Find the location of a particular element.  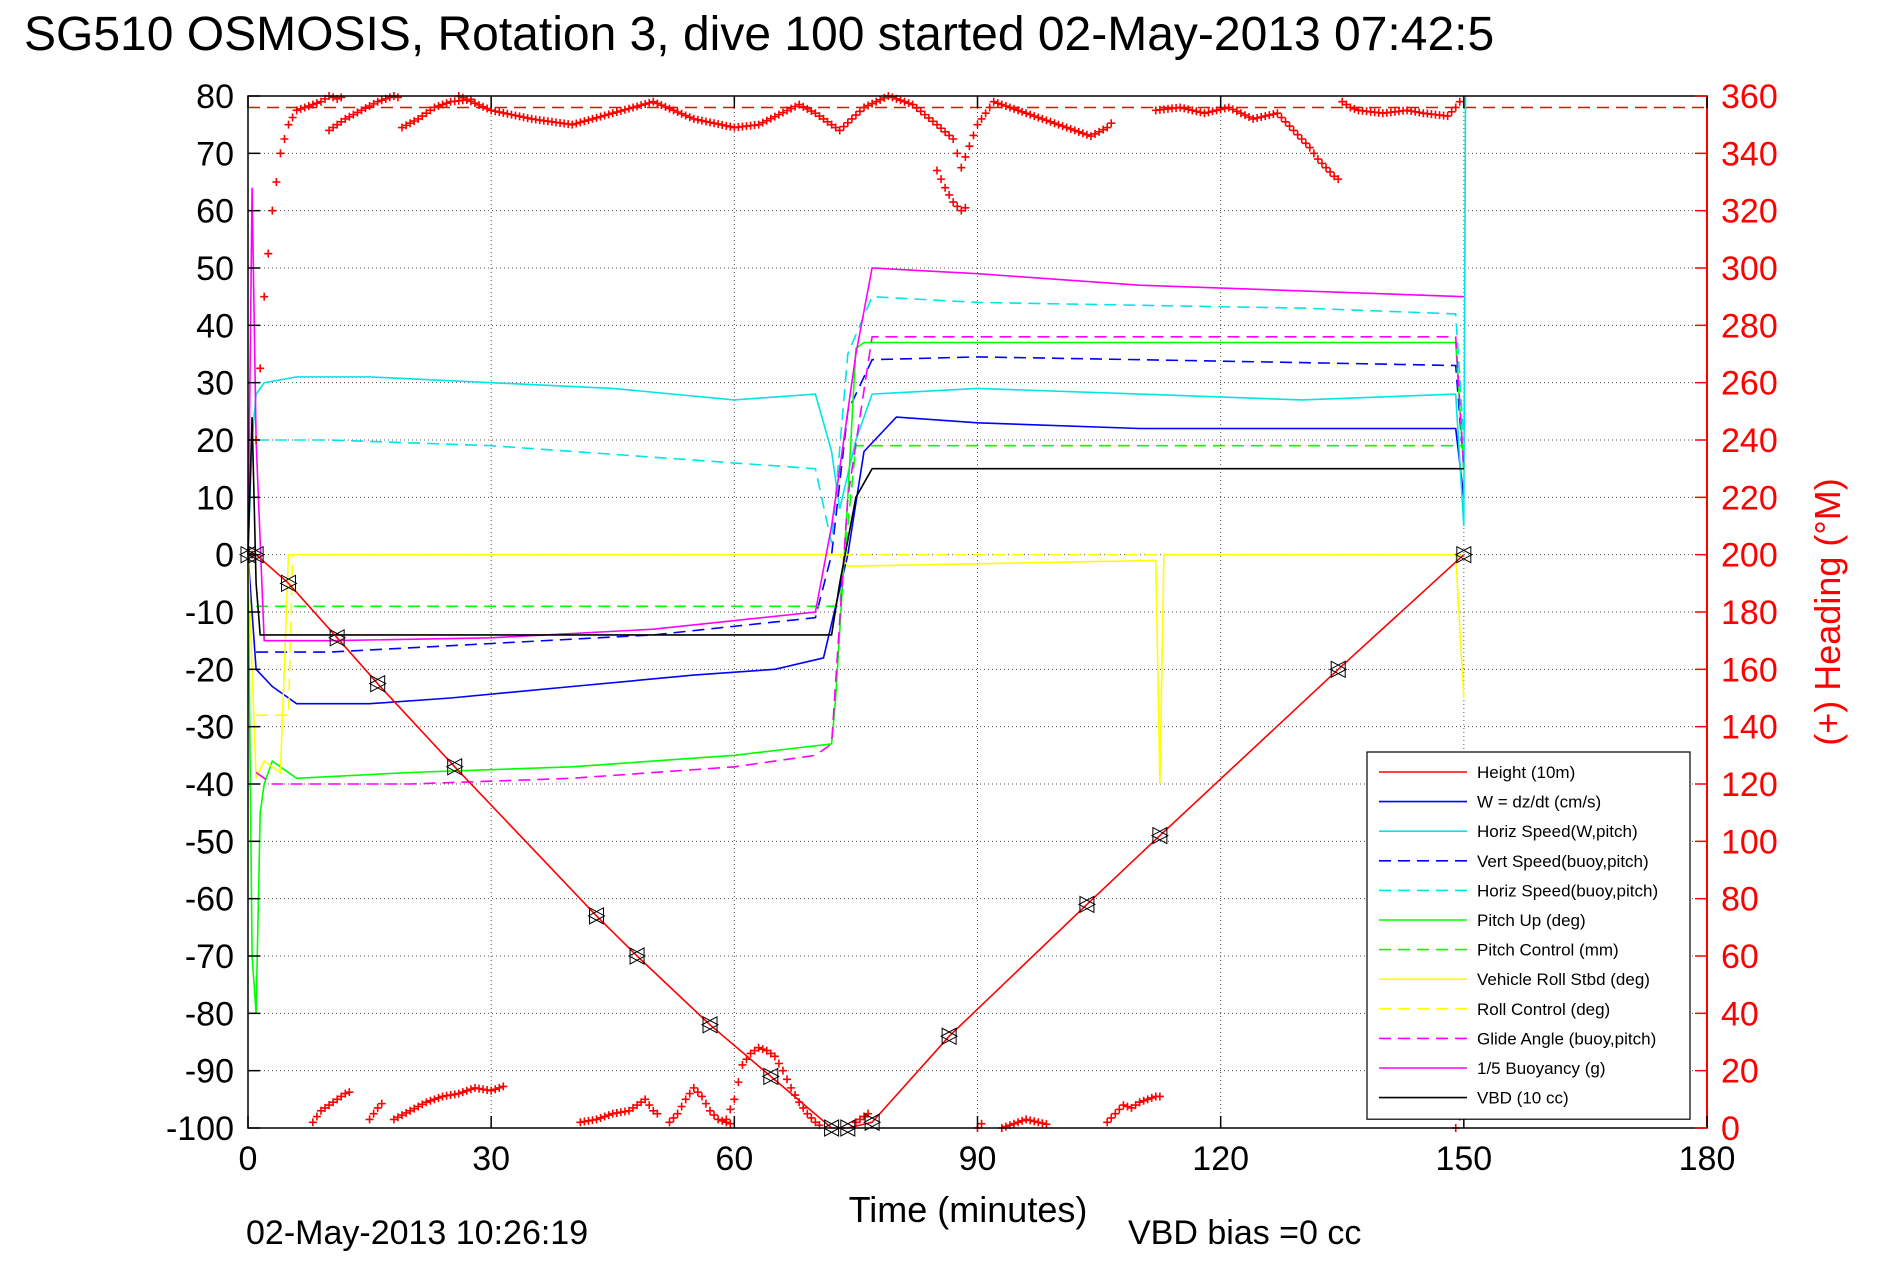

y-tick-label: 60 is located at coordinates (215, 212).